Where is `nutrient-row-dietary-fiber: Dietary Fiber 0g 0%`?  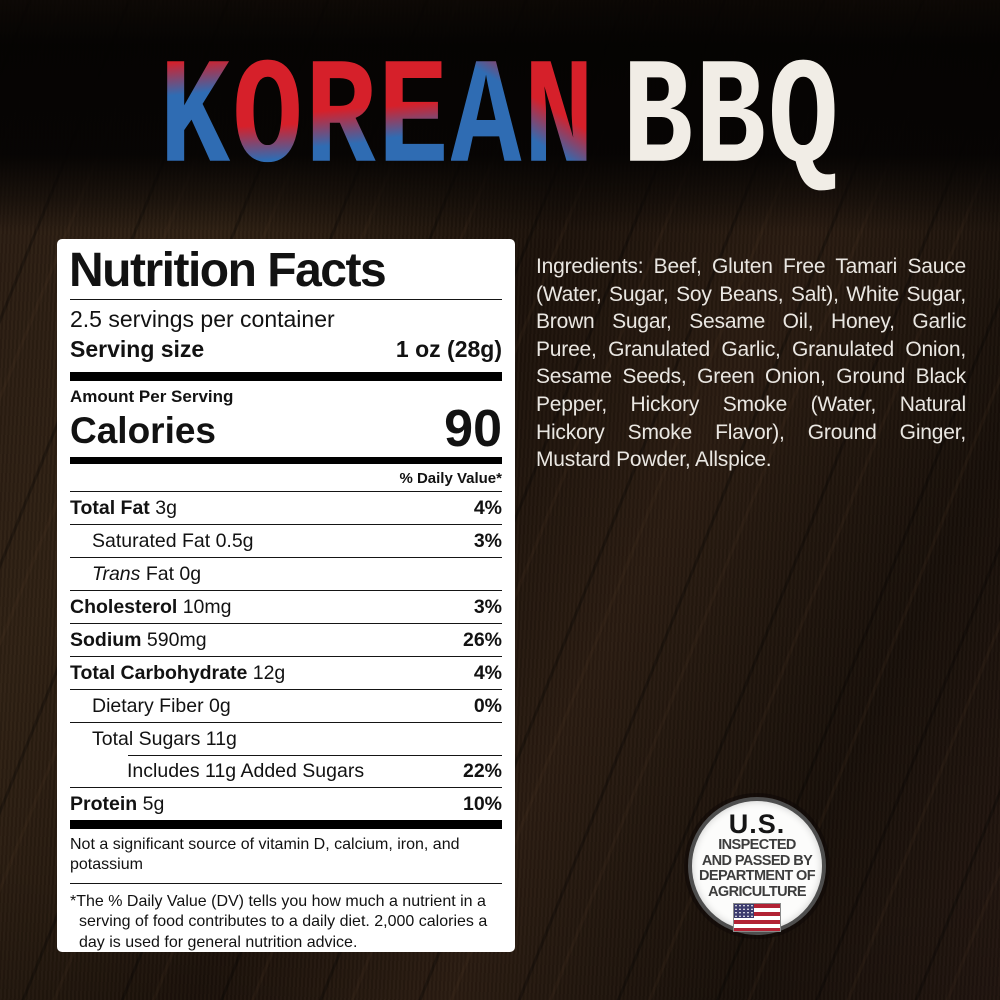 nutrient-row-dietary-fiber: Dietary Fiber 0g 0% is located at coordinates (286, 705).